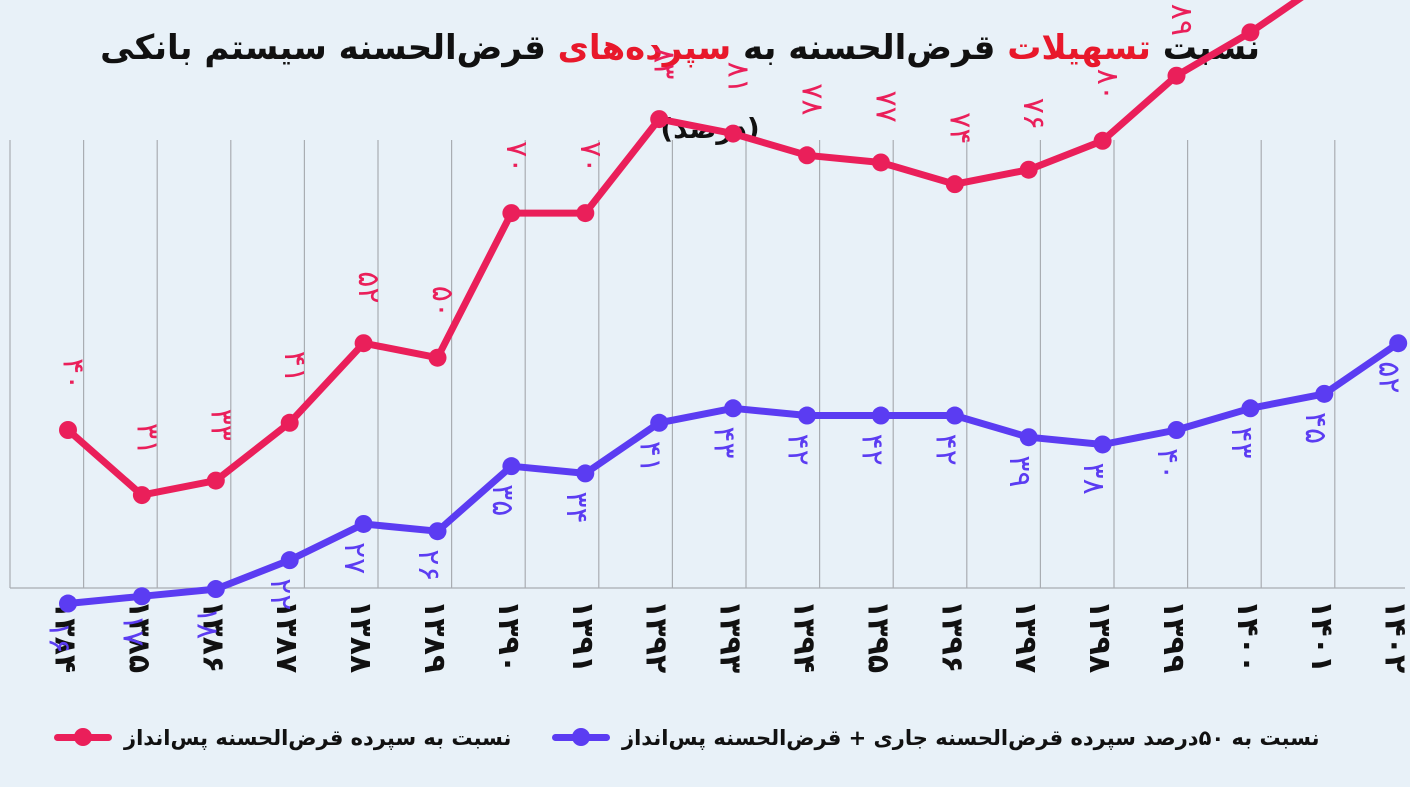  I want to click on x-tick-label: ۱۳۸۵, so click(138, 636).